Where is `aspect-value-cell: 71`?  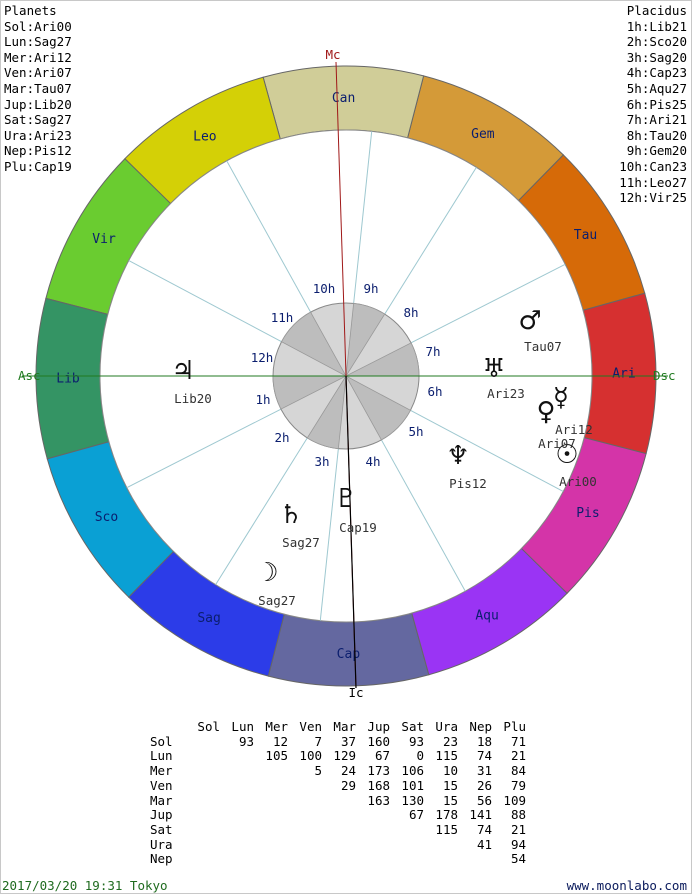 aspect-value-cell: 71 is located at coordinates (518, 741).